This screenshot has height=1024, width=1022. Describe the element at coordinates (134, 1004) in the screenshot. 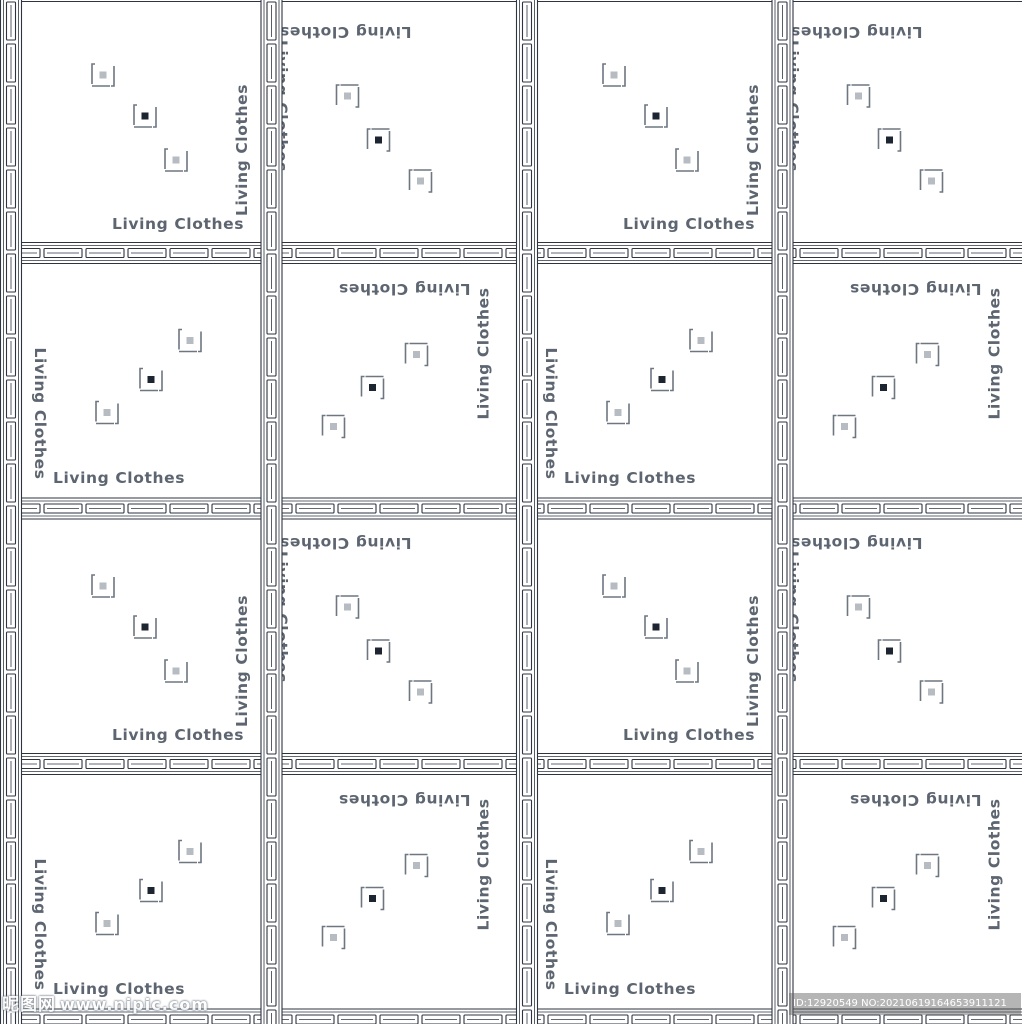

I see `site-url: www.nipic.com` at that location.